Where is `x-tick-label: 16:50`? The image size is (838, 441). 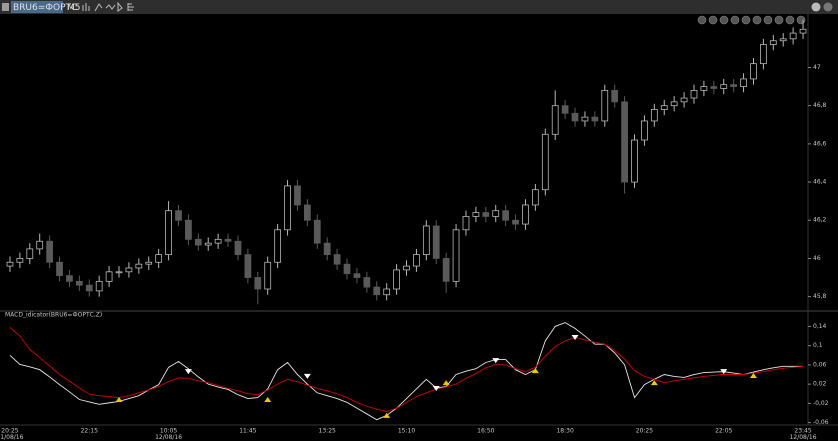
x-tick-label: 16:50 is located at coordinates (485, 431).